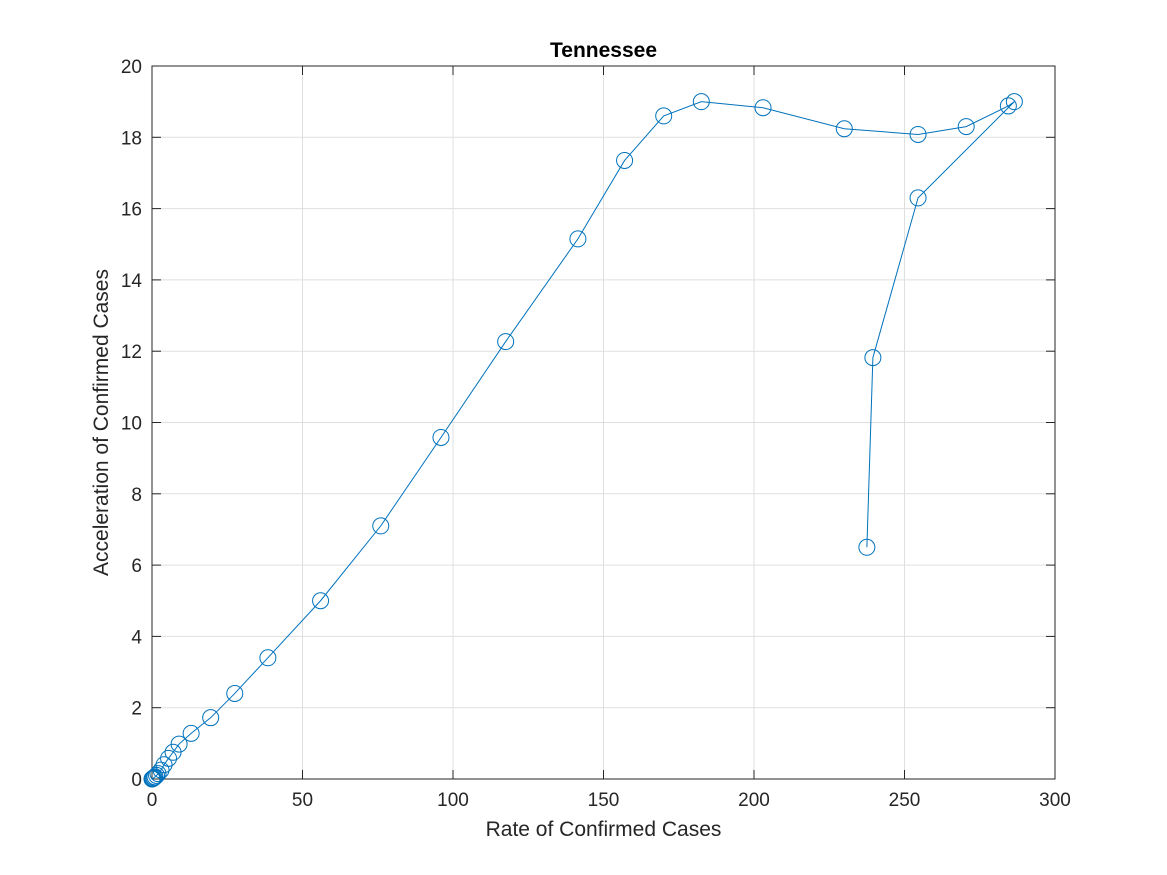 The image size is (1167, 875). I want to click on x-tick-label: 200, so click(754, 800).